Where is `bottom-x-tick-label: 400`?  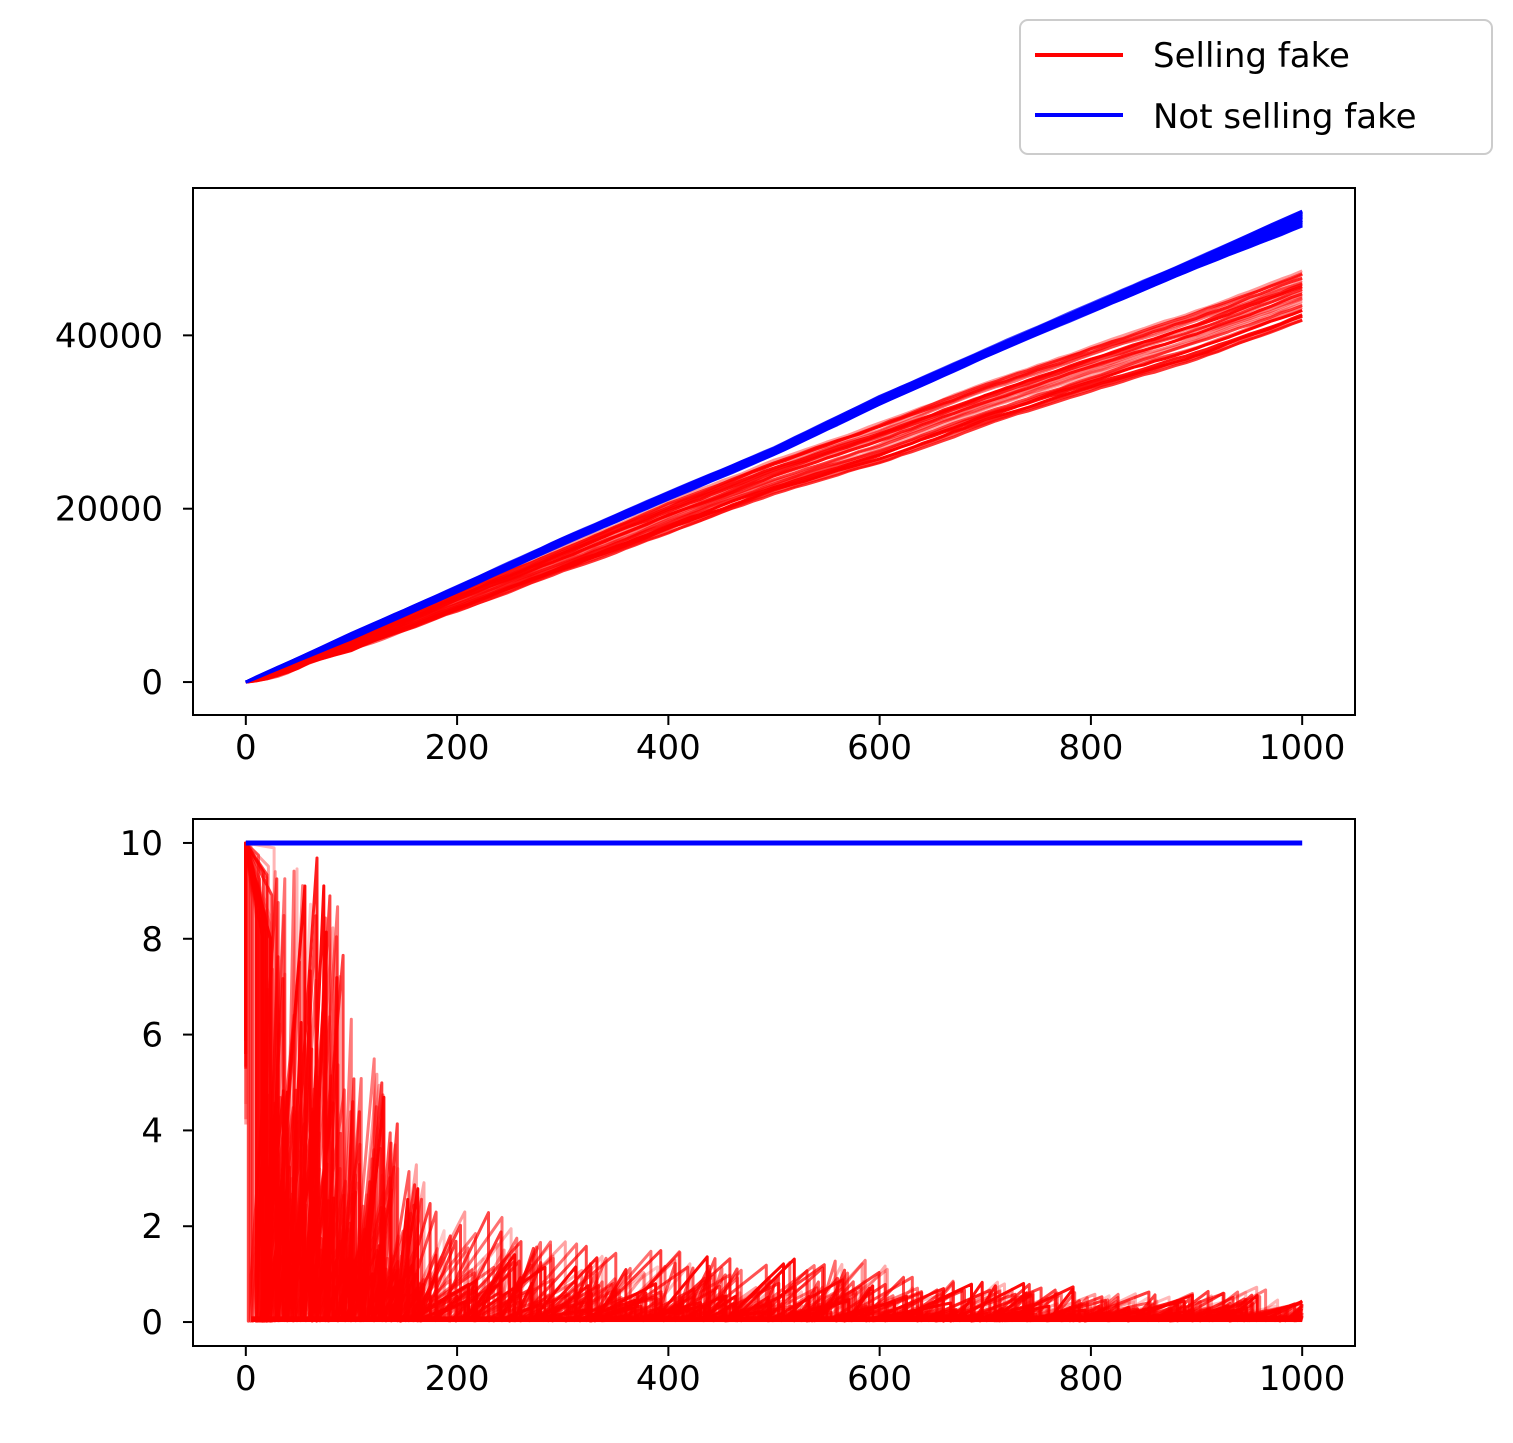
bottom-x-tick-label: 400 is located at coordinates (668, 1379).